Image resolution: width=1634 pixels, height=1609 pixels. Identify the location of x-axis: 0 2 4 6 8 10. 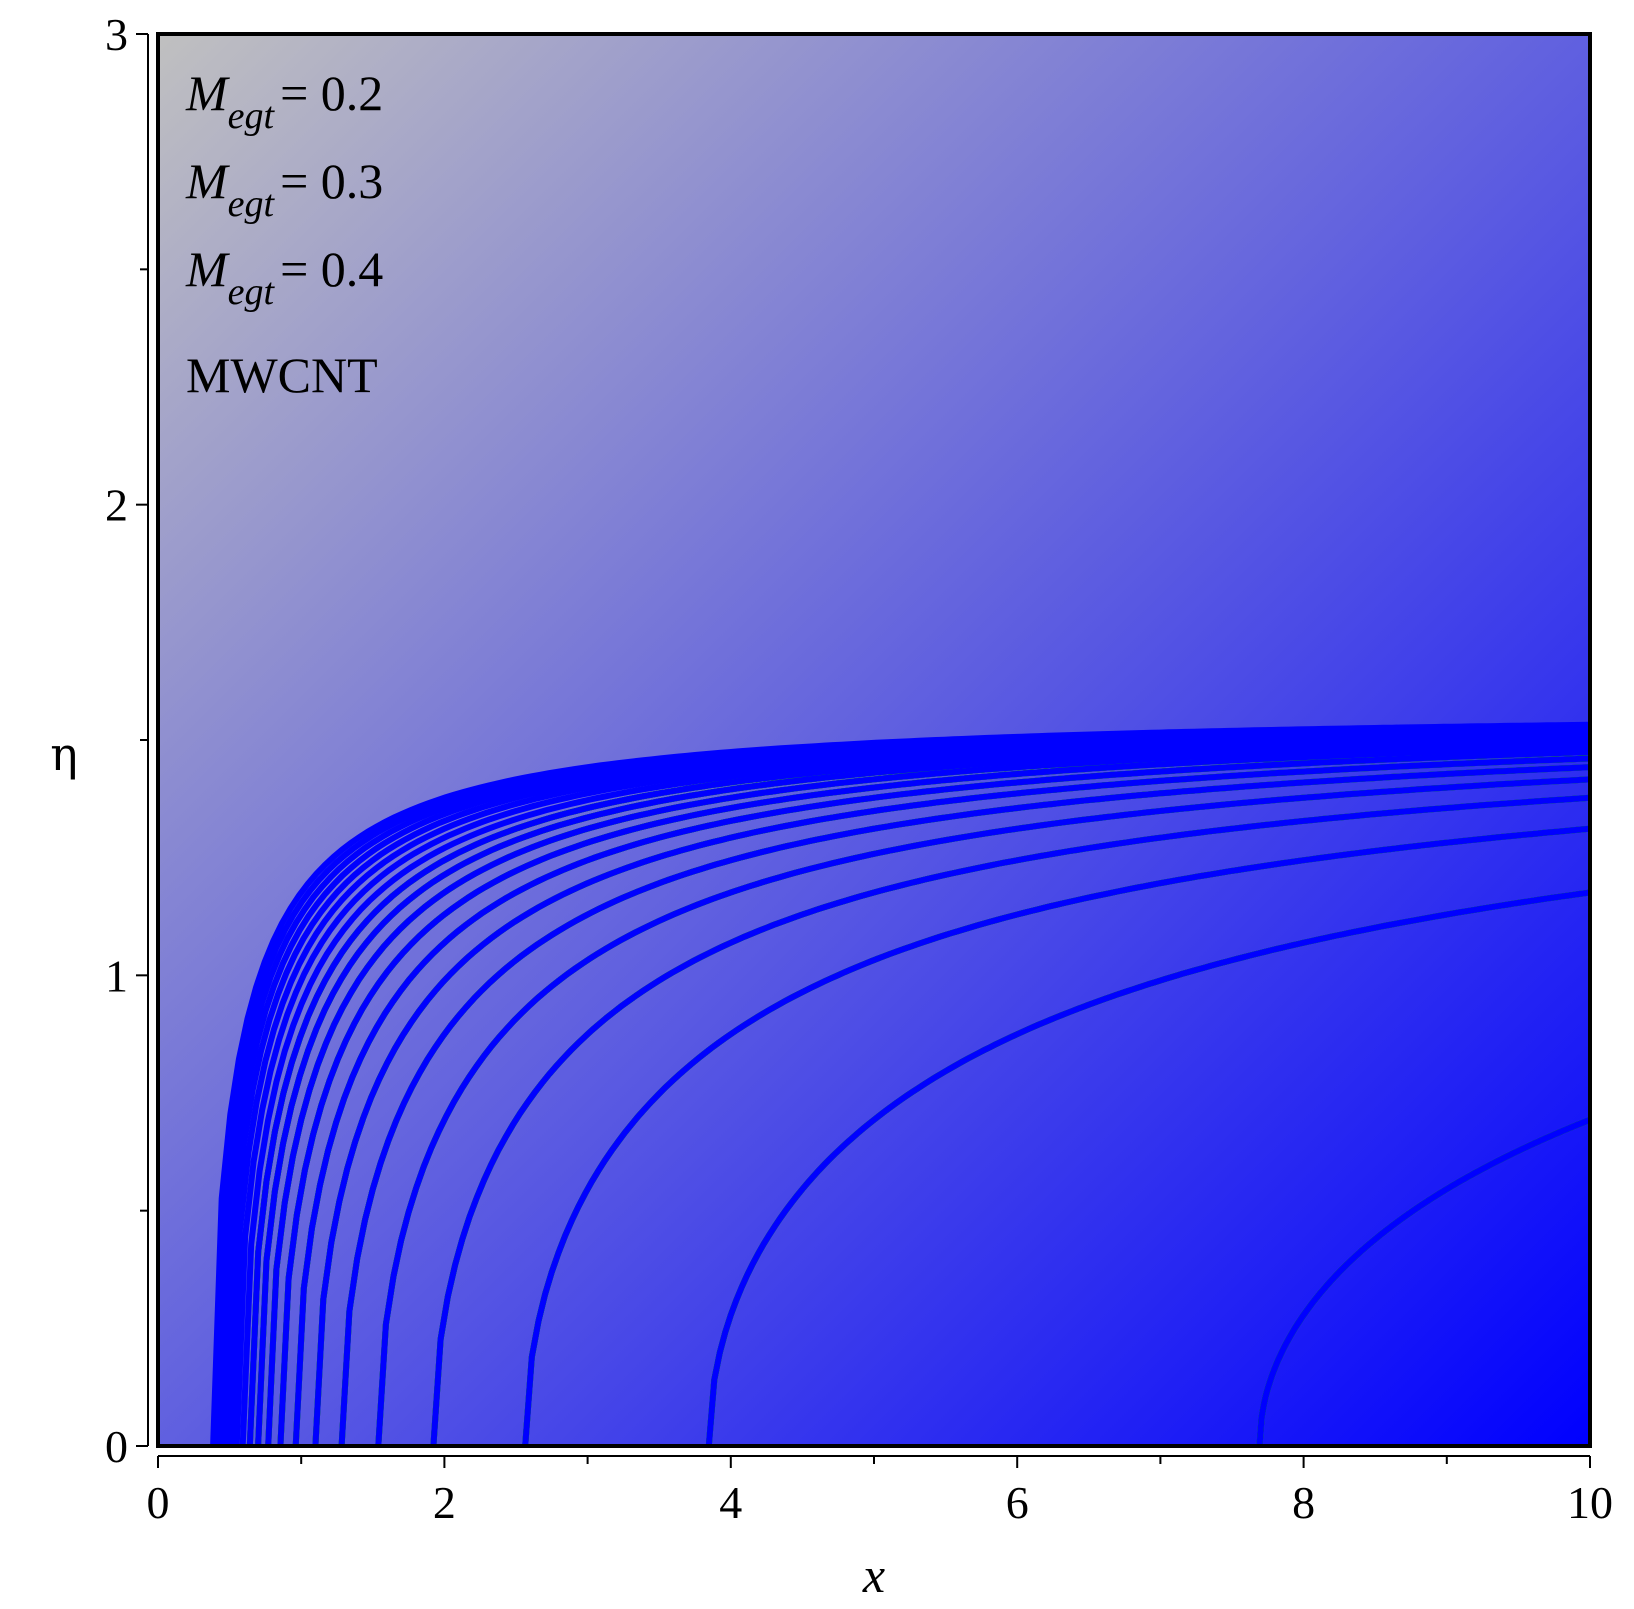
(880, 1491).